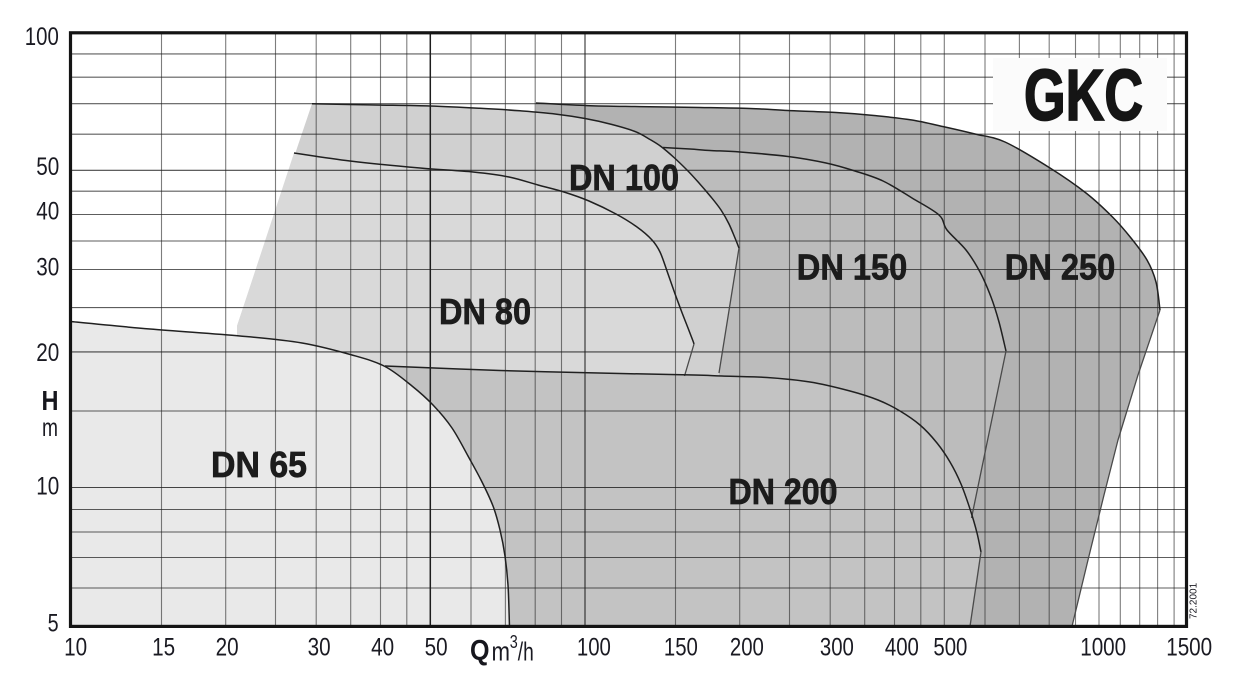  Describe the element at coordinates (526, 652) in the screenshot. I see `svg-text: /h` at that location.